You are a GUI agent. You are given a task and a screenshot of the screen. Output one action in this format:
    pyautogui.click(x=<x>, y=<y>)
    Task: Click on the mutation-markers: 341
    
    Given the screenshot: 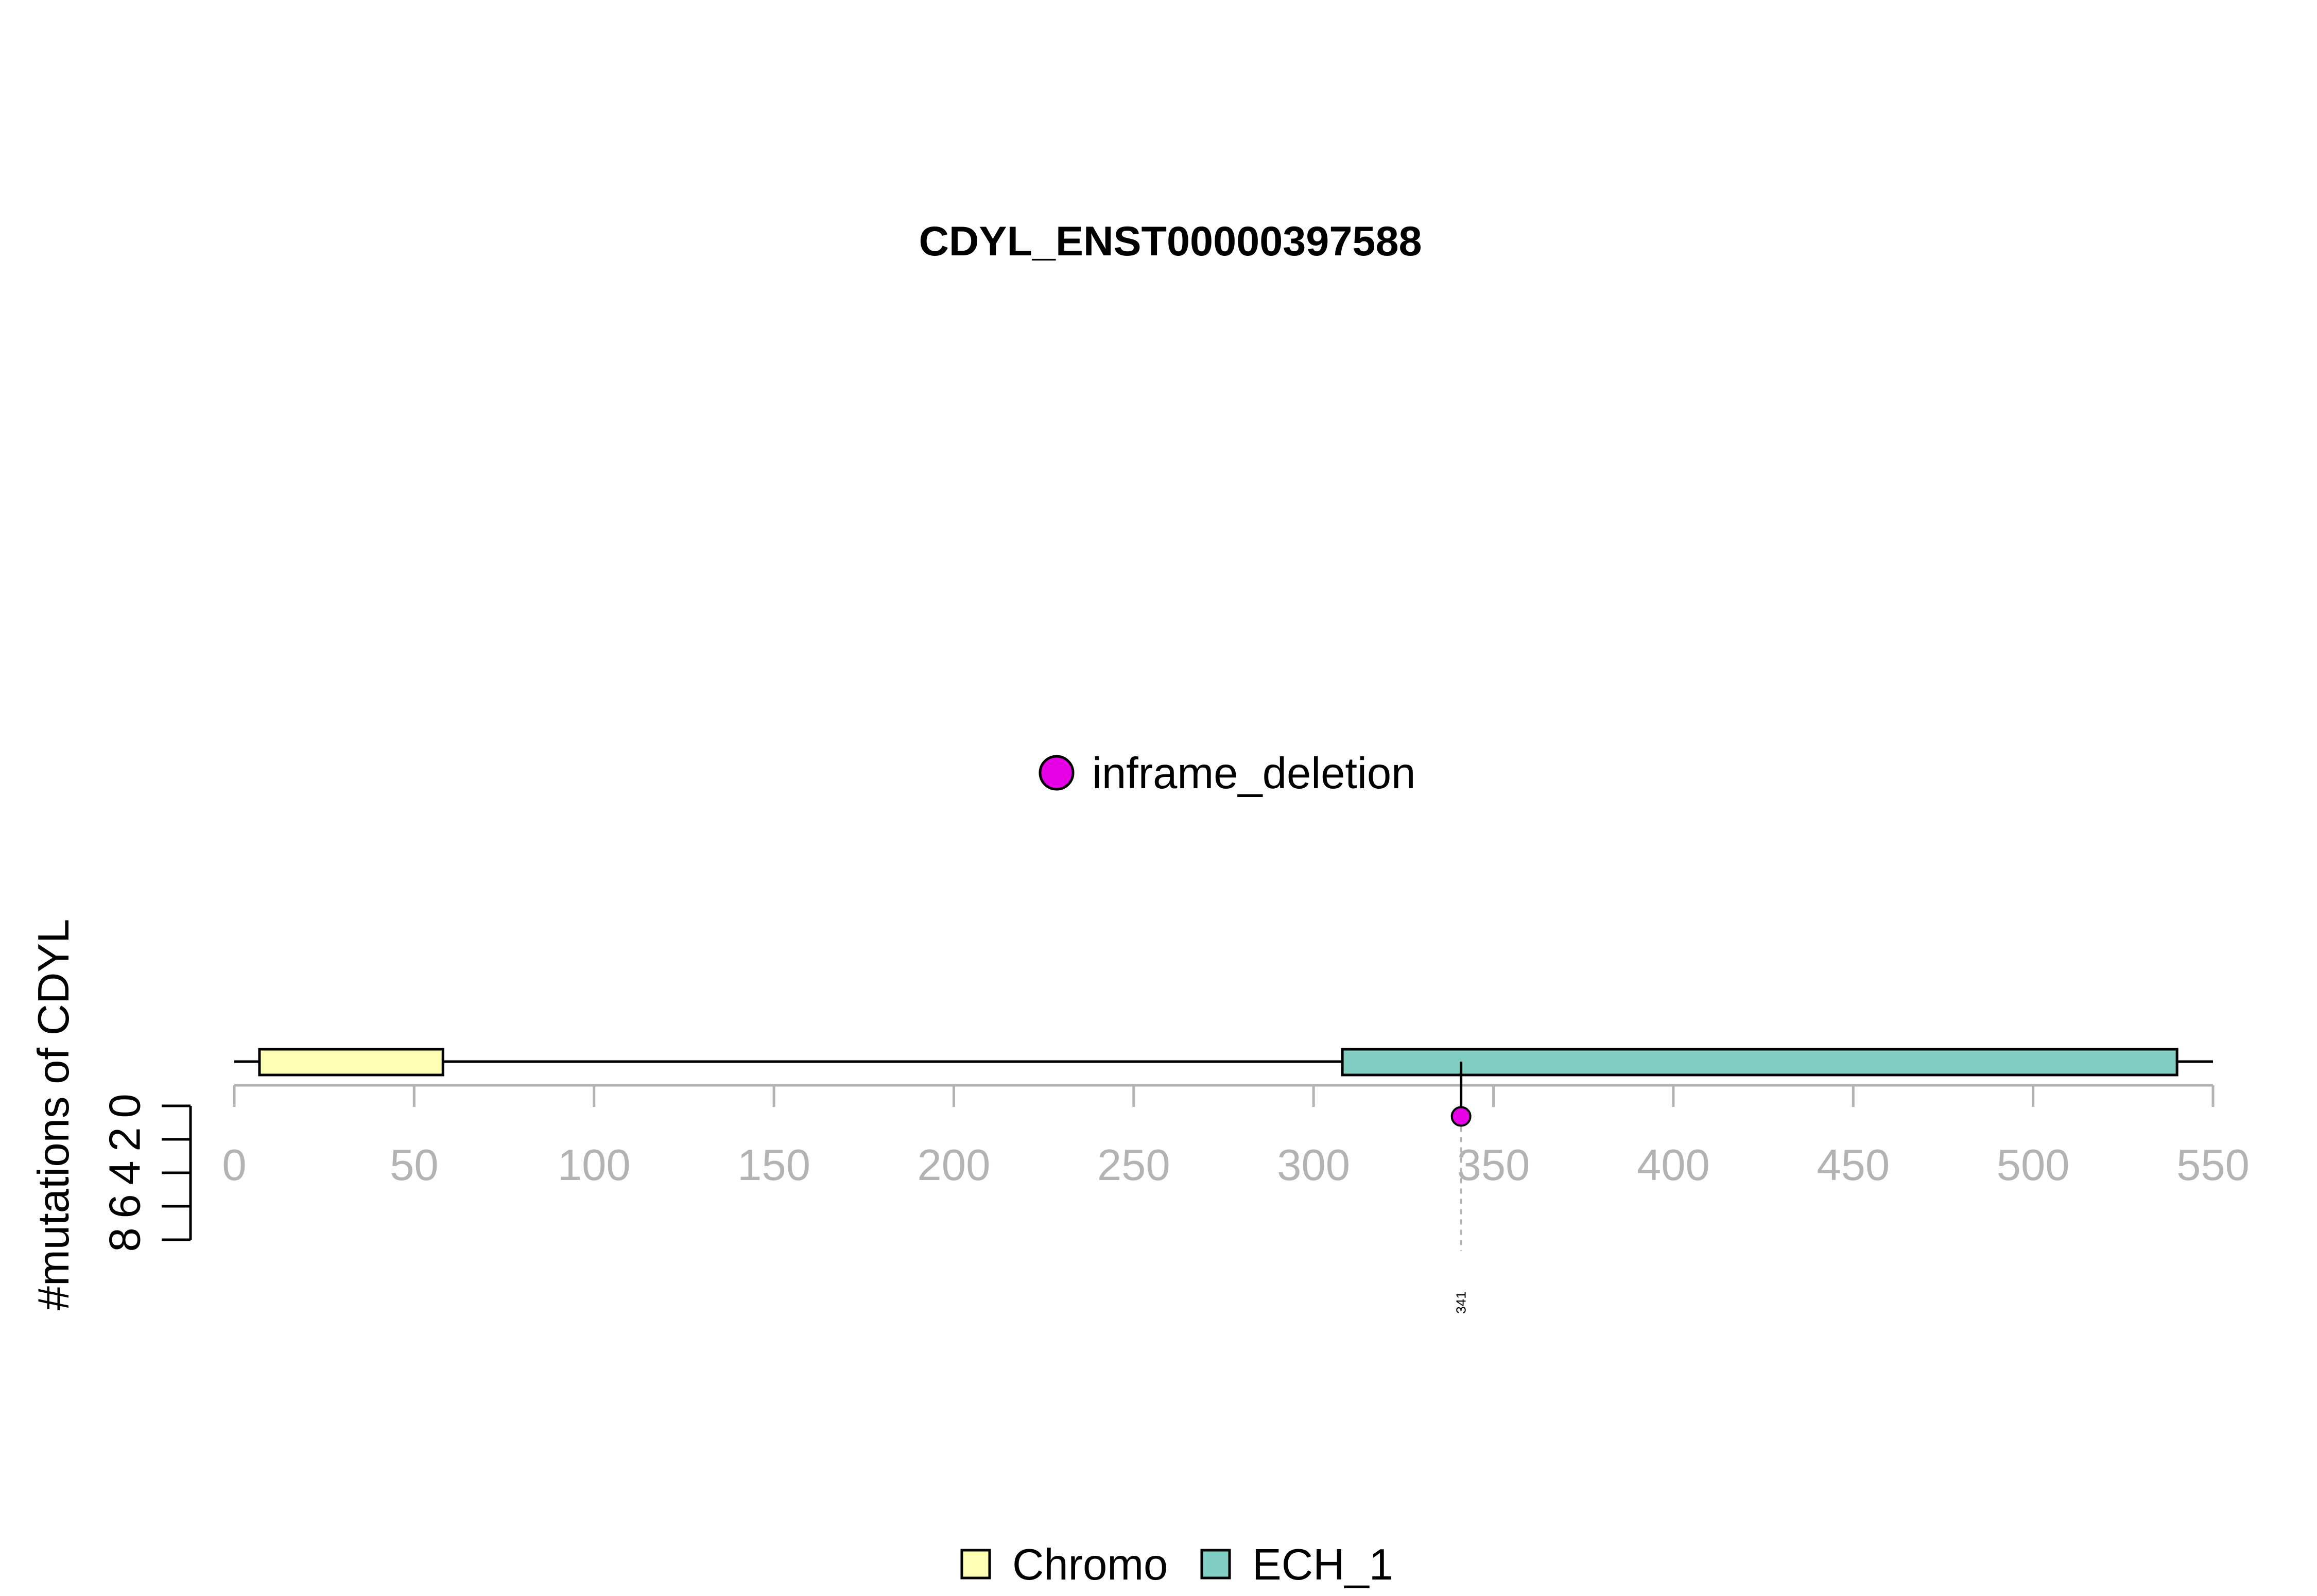 What is the action you would take?
    pyautogui.click(x=1461, y=1188)
    